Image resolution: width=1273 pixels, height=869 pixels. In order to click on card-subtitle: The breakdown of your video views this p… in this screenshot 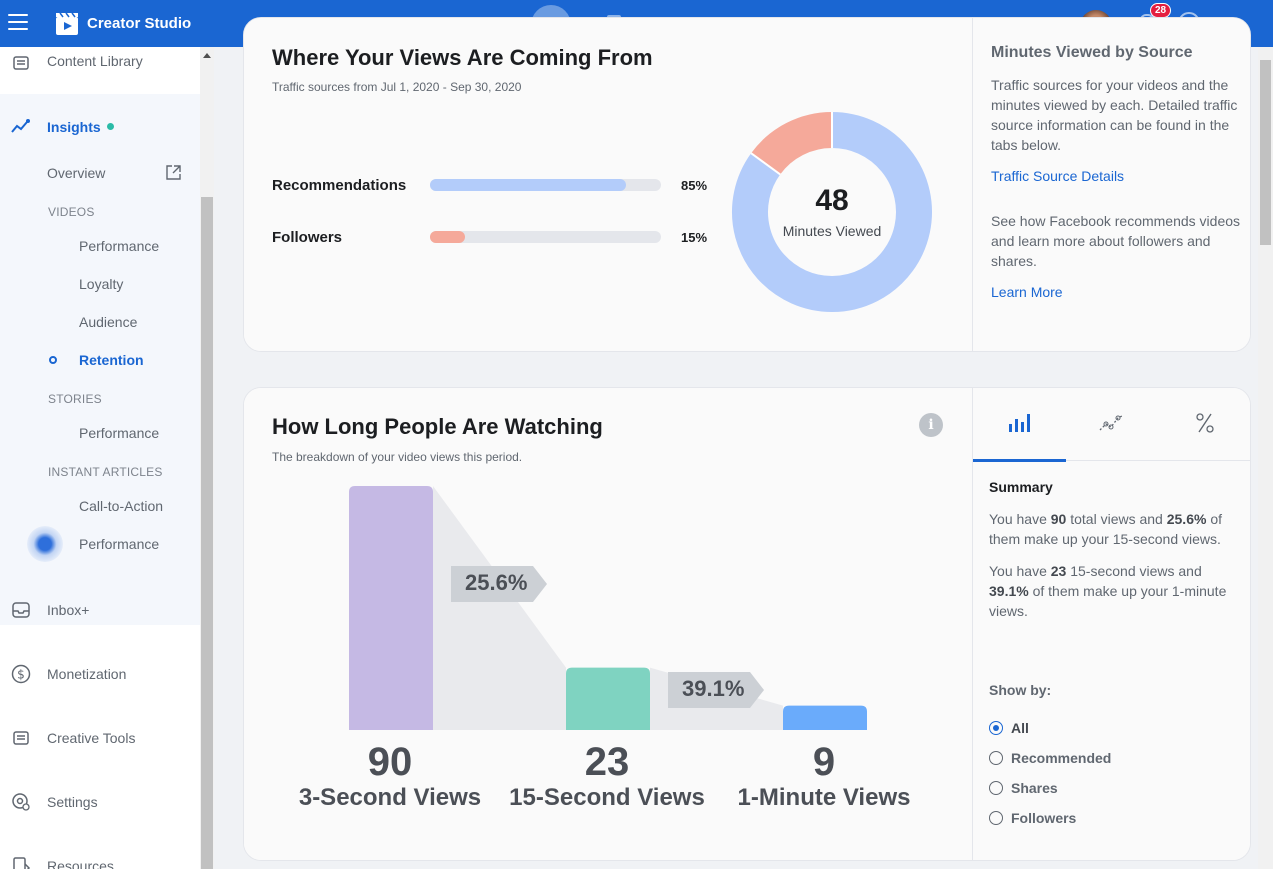, I will do `click(397, 457)`.